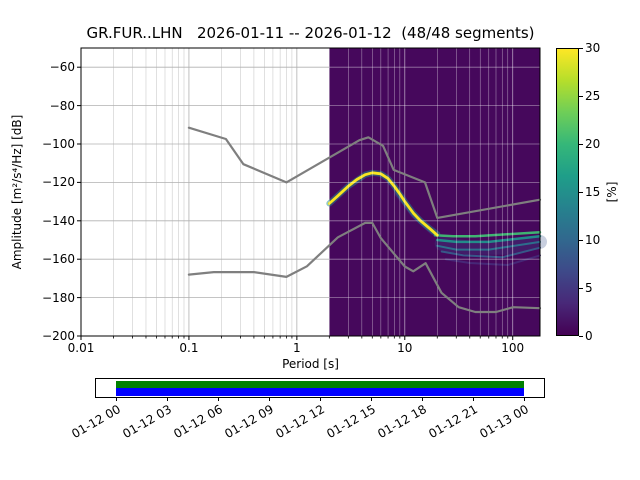  I want to click on colorbar-tick-label: 0, so click(589, 336).